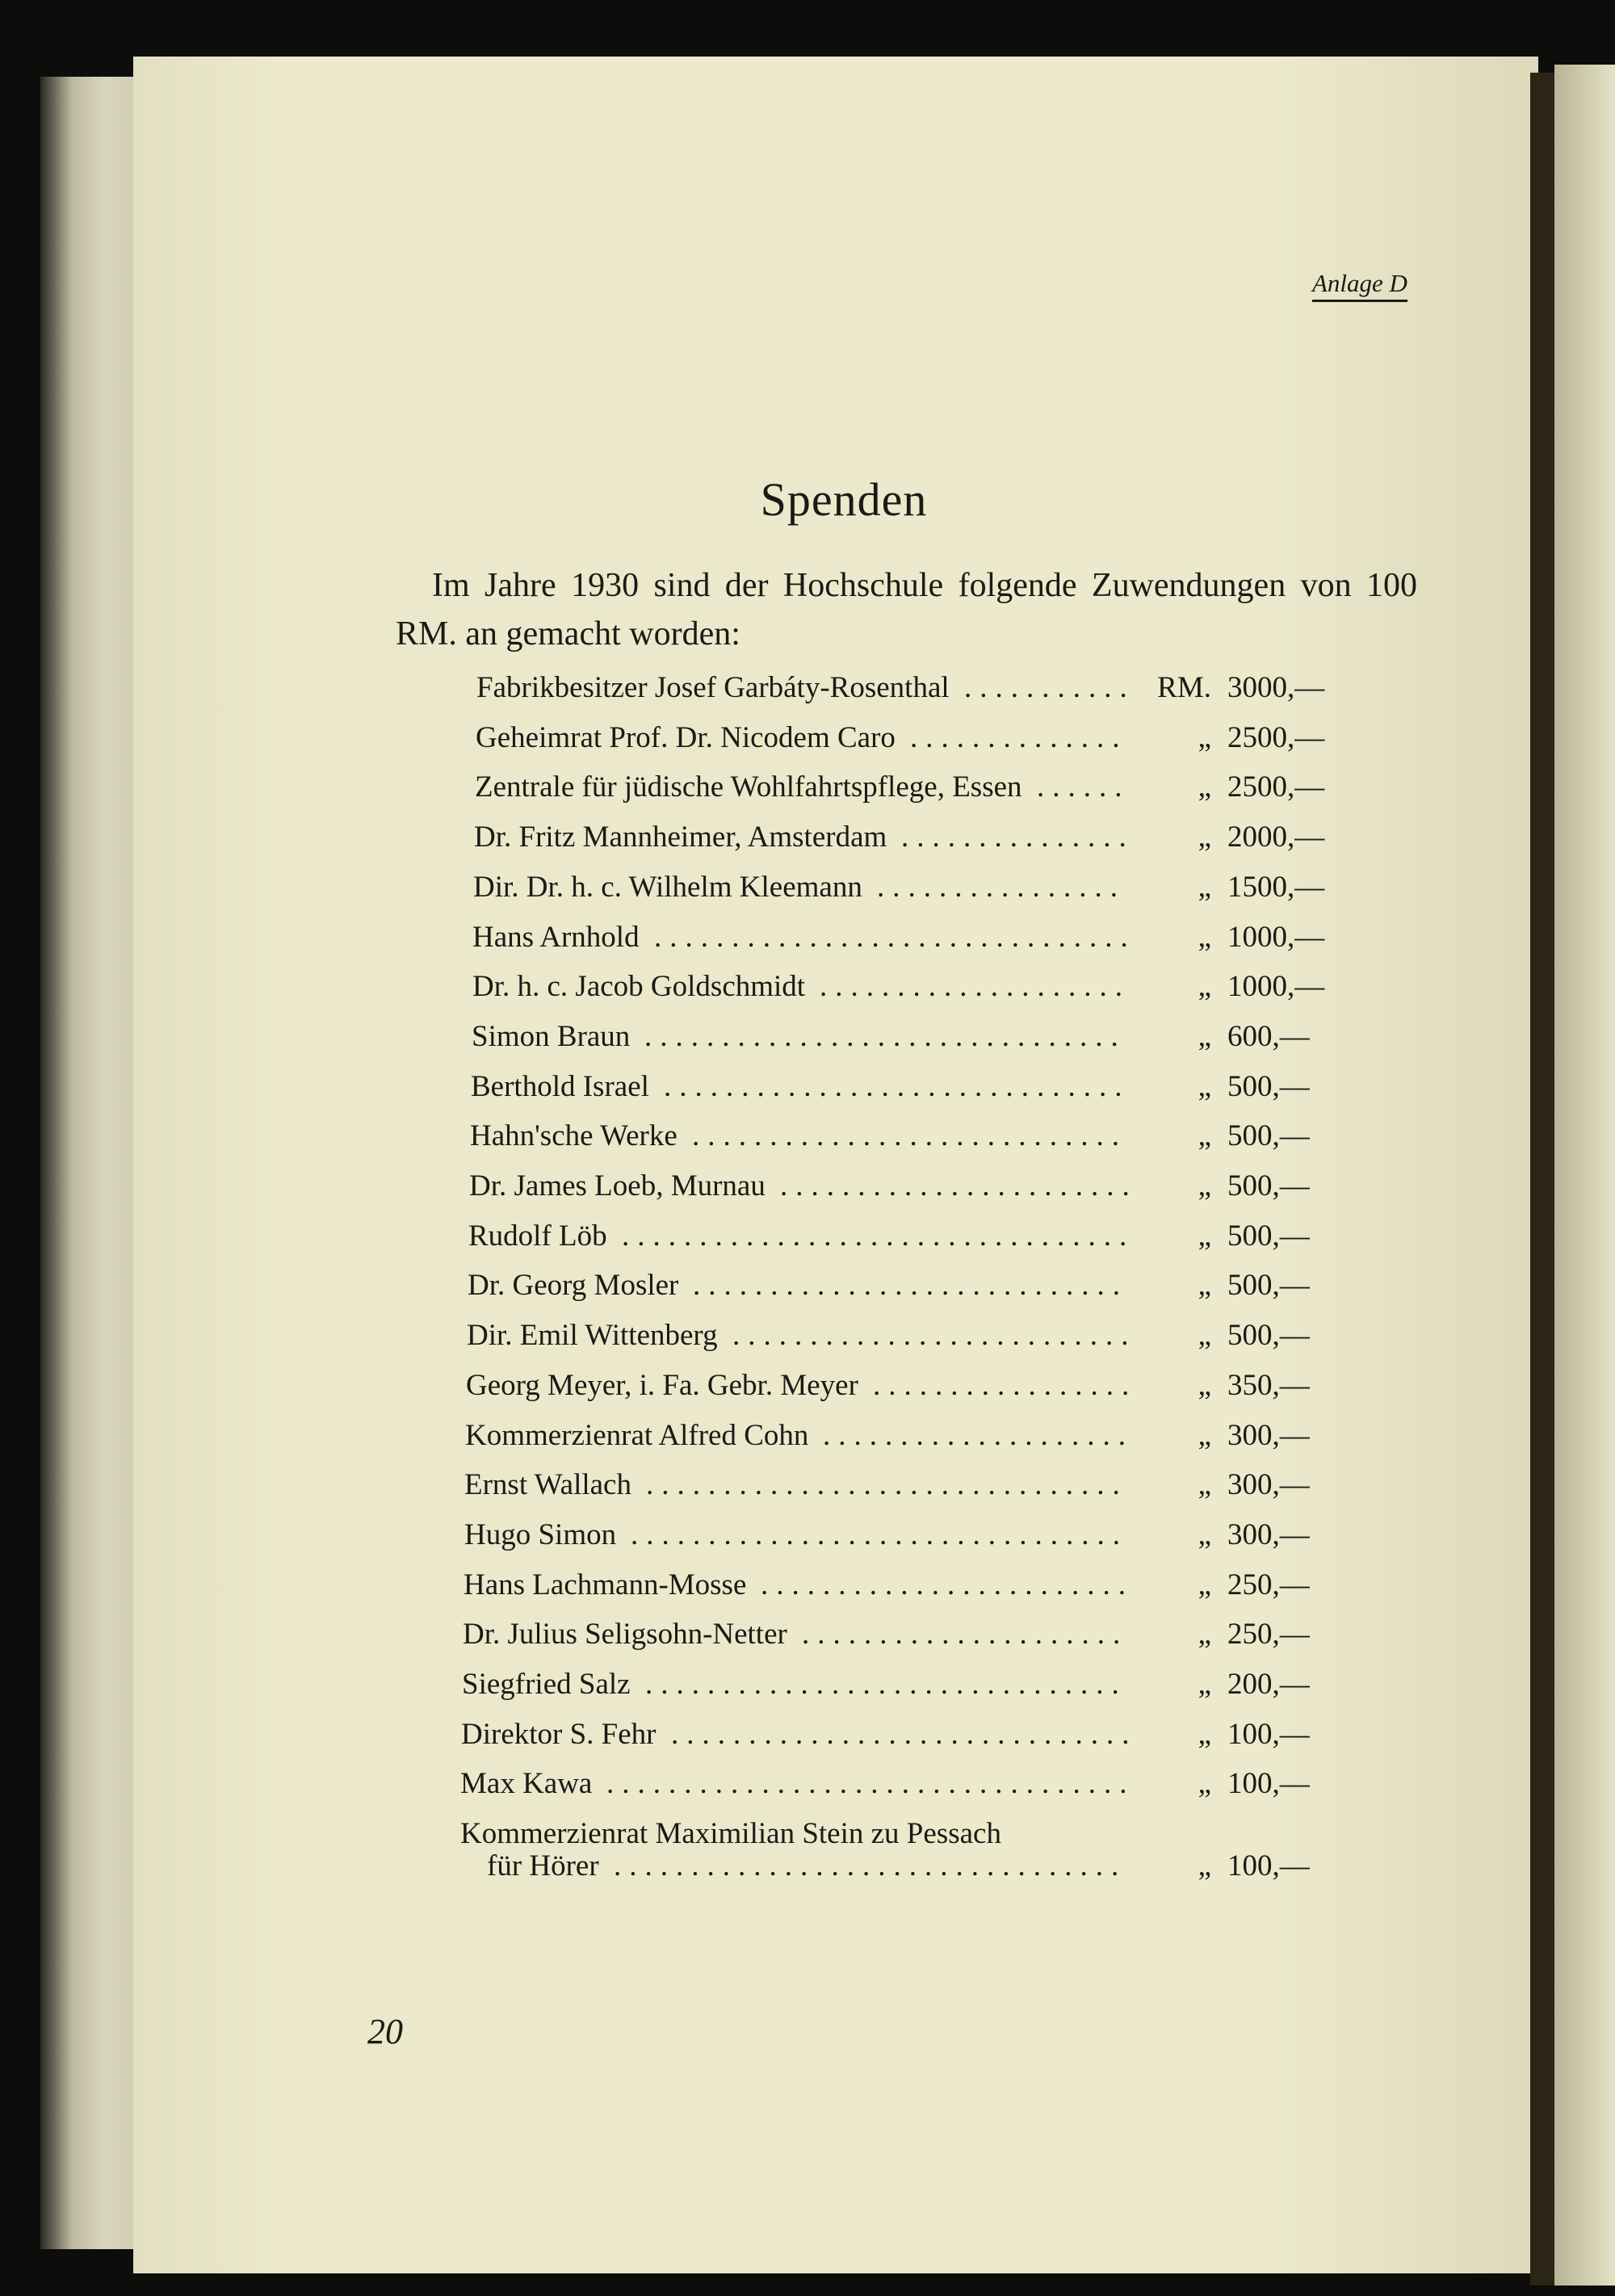  Describe the element at coordinates (686, 737) in the screenshot. I see `donor-name: Geheimrat Prof. Dr. Nicodem Caro` at that location.